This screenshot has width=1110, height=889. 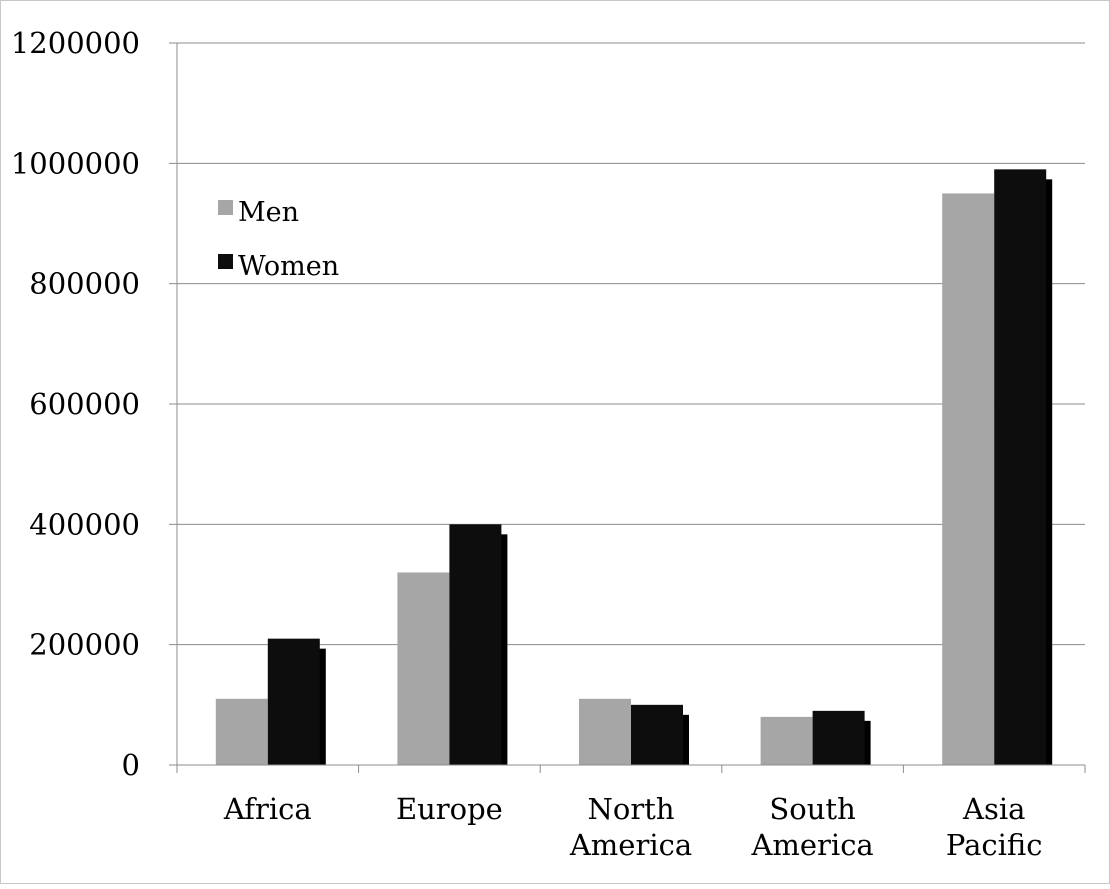 I want to click on x-tick-label: Africa, so click(x=267, y=809).